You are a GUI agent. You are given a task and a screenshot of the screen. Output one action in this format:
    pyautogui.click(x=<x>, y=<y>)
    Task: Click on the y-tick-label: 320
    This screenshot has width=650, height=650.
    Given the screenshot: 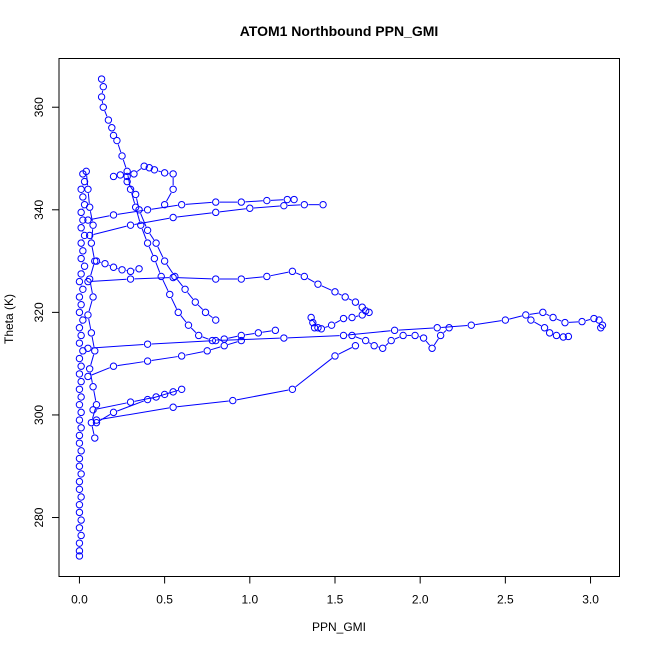 What is the action you would take?
    pyautogui.click(x=39, y=312)
    